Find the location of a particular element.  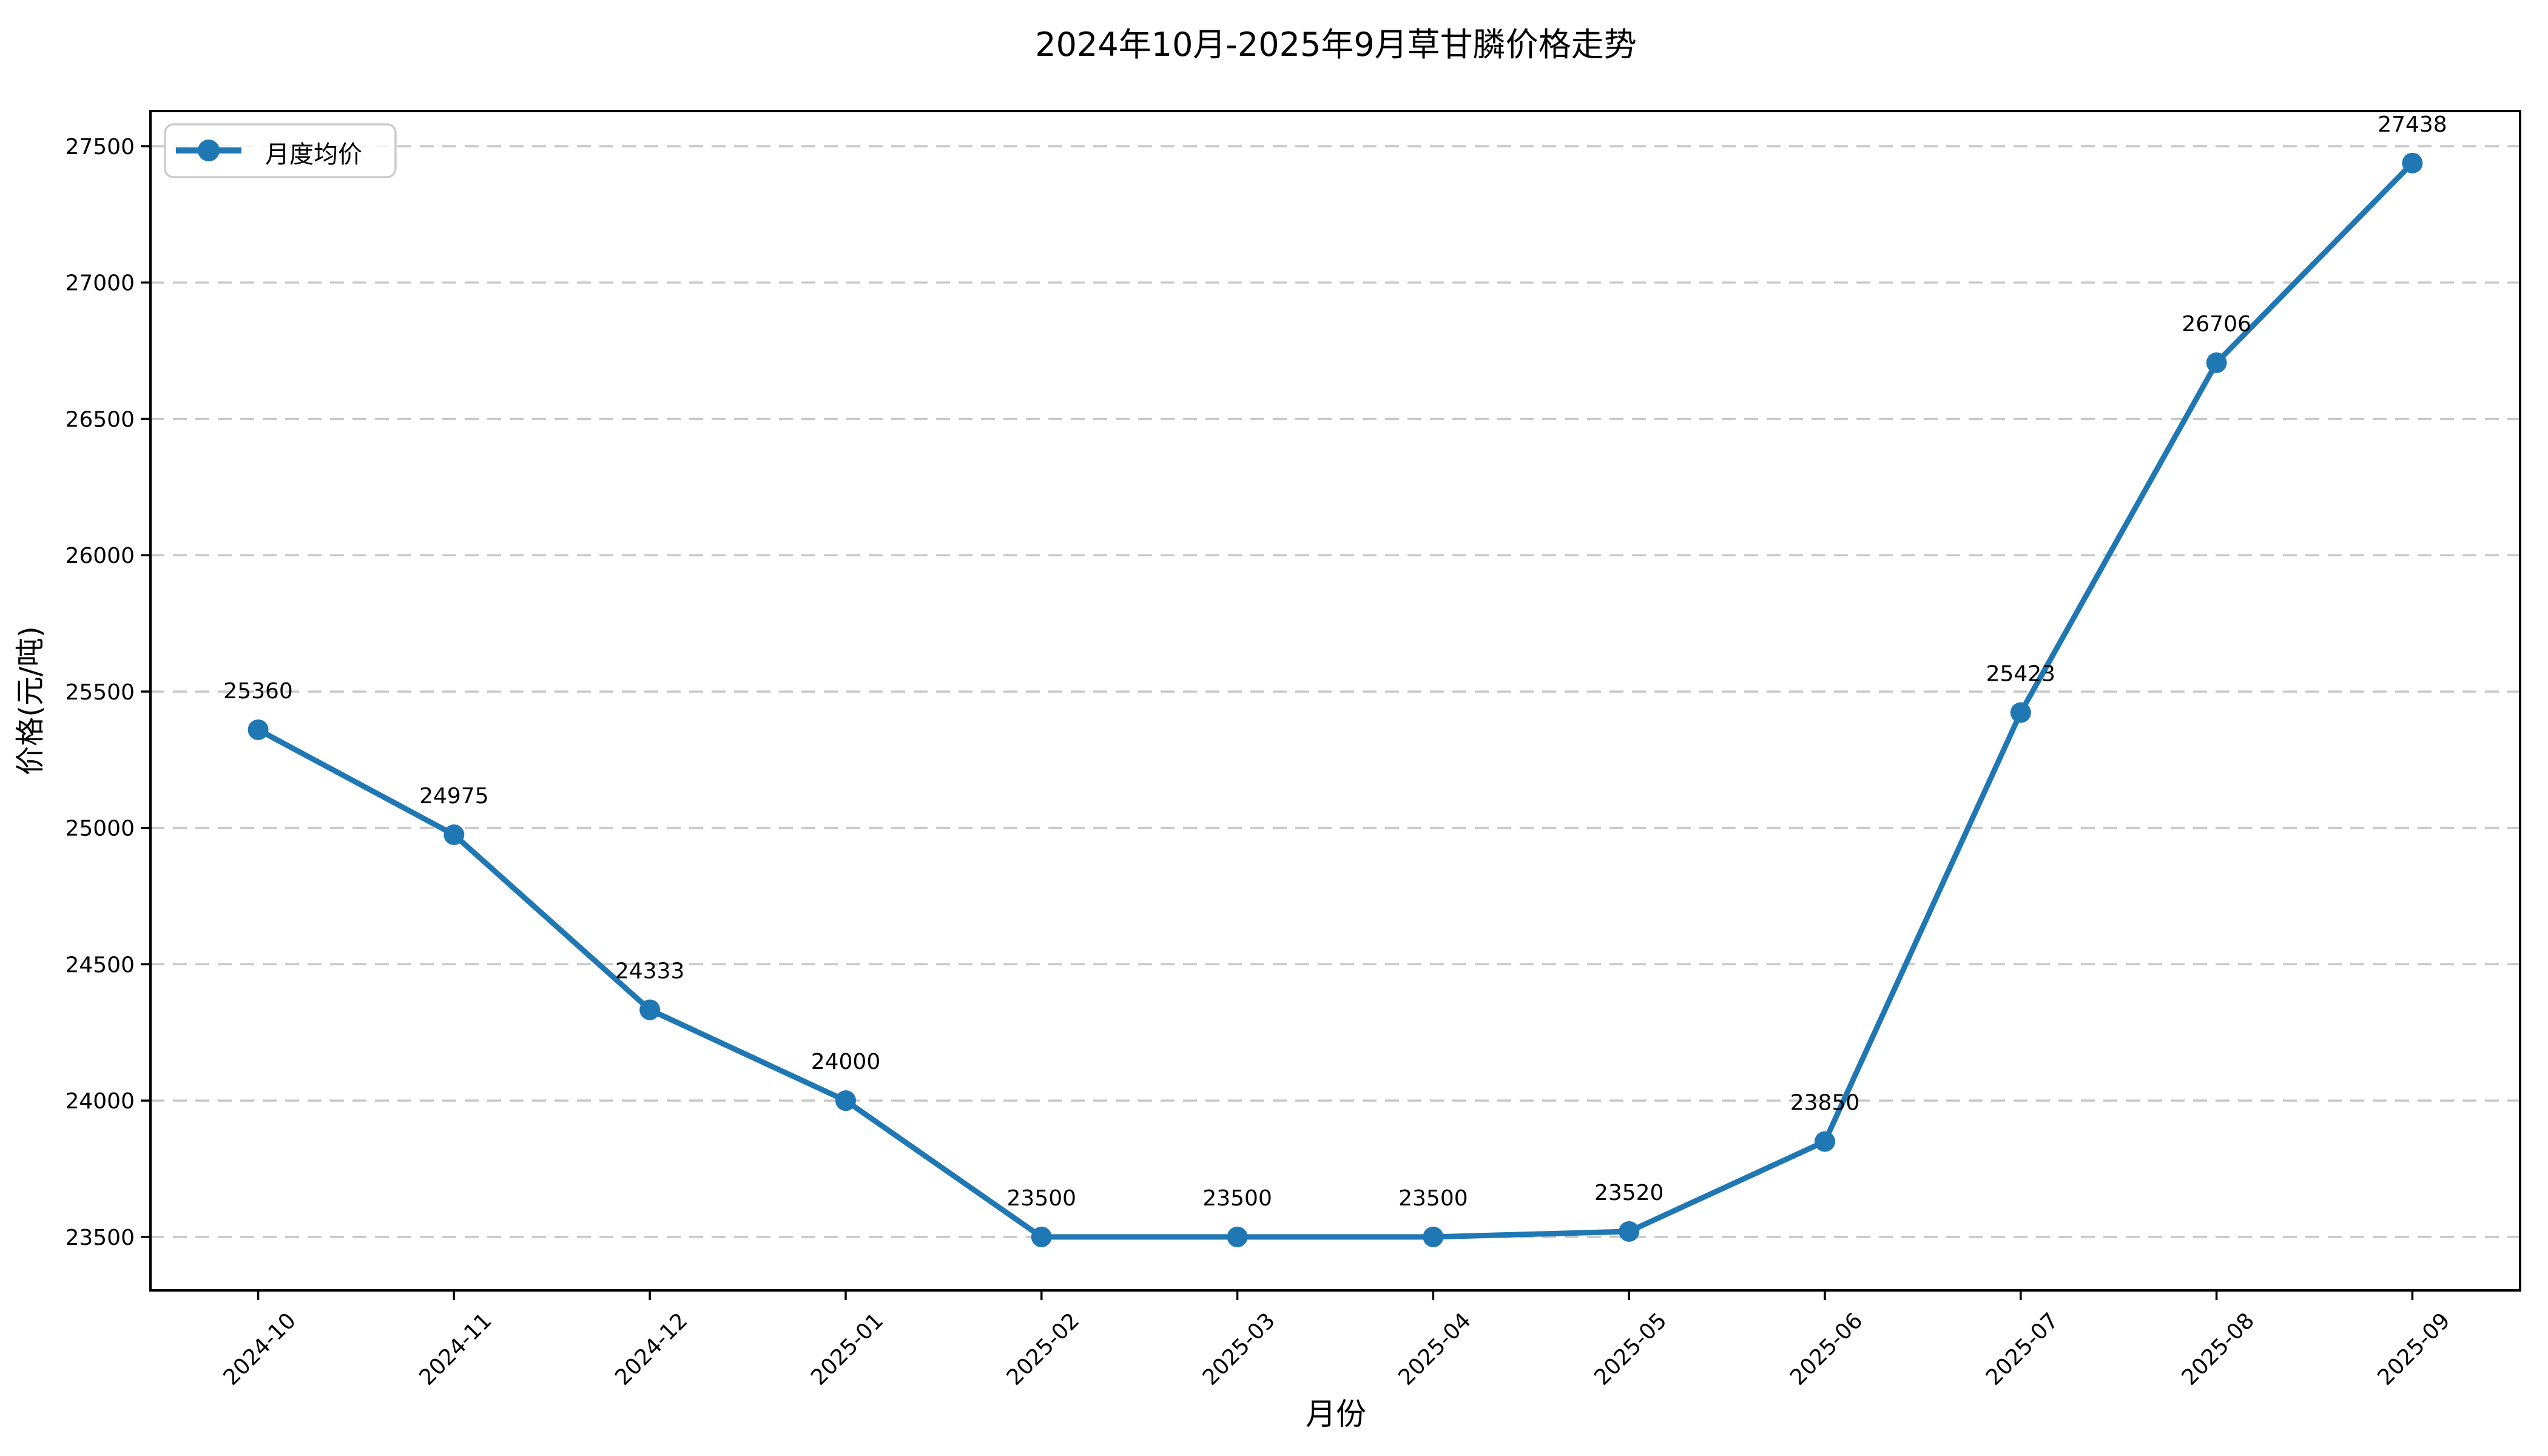

x-tick-label: 2025-06 is located at coordinates (1826, 1349).